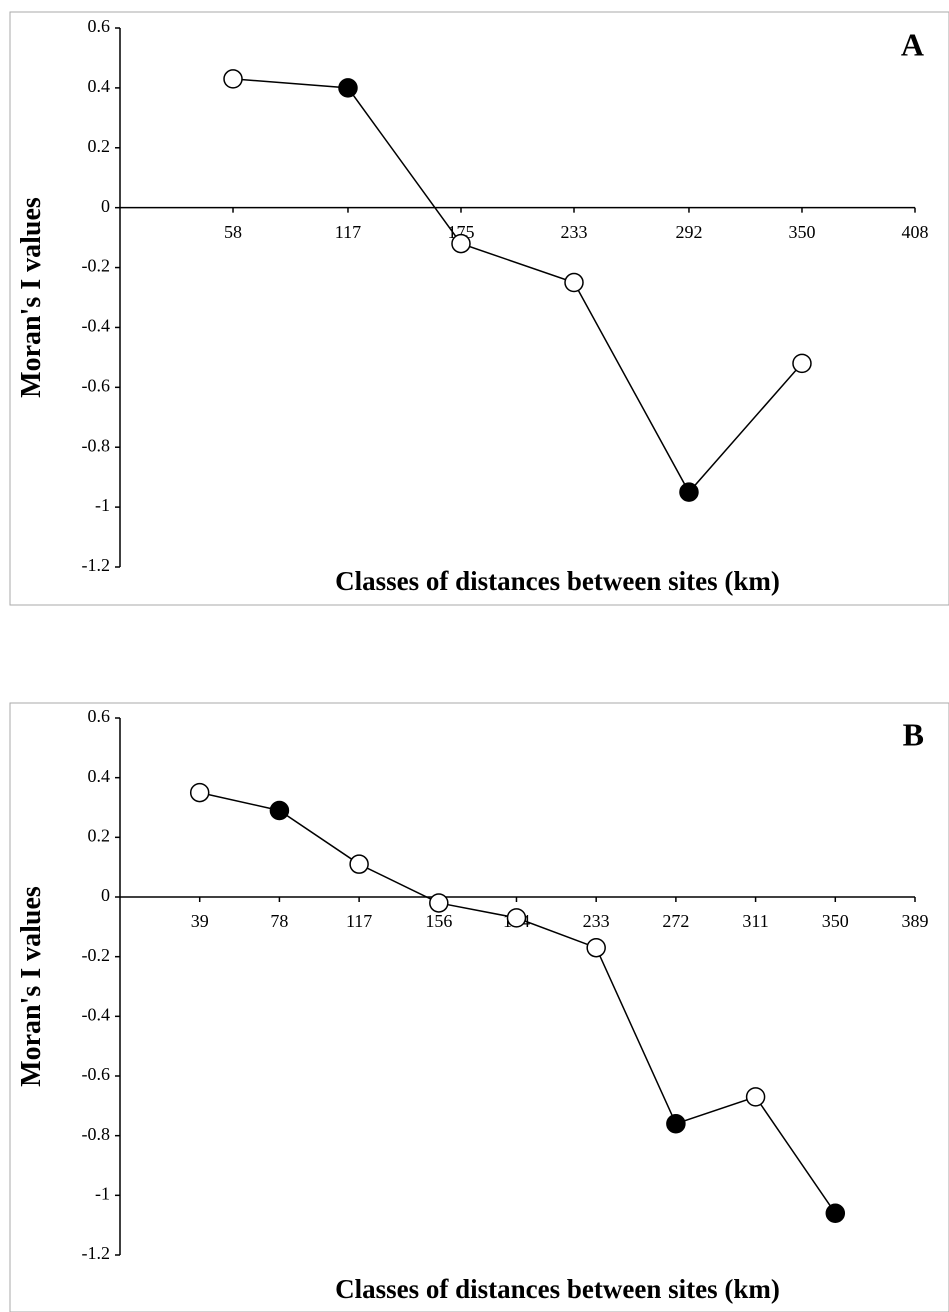  What do you see at coordinates (915, 232) in the screenshot?
I see `x-tick-label: 408` at bounding box center [915, 232].